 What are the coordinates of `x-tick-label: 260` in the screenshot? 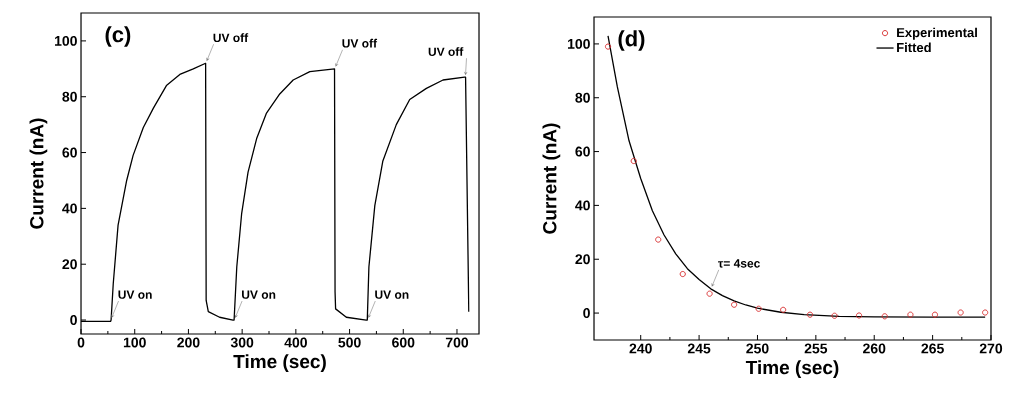 It's located at (874, 348).